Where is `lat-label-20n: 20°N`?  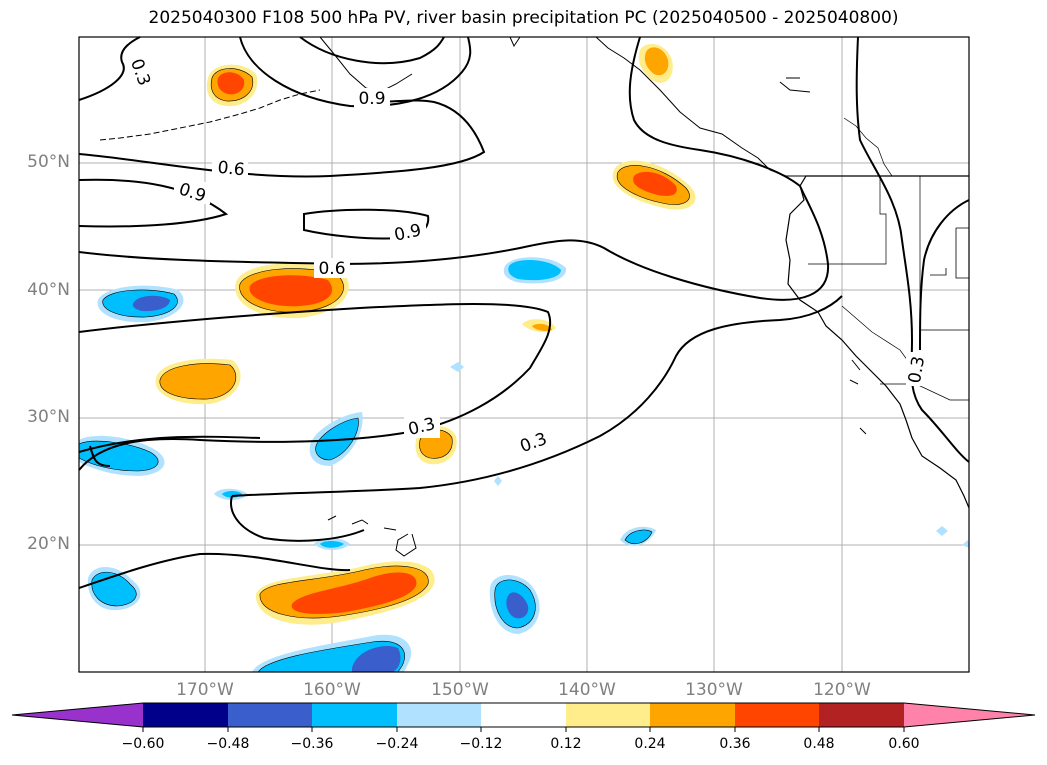 lat-label-20n: 20°N is located at coordinates (48, 544).